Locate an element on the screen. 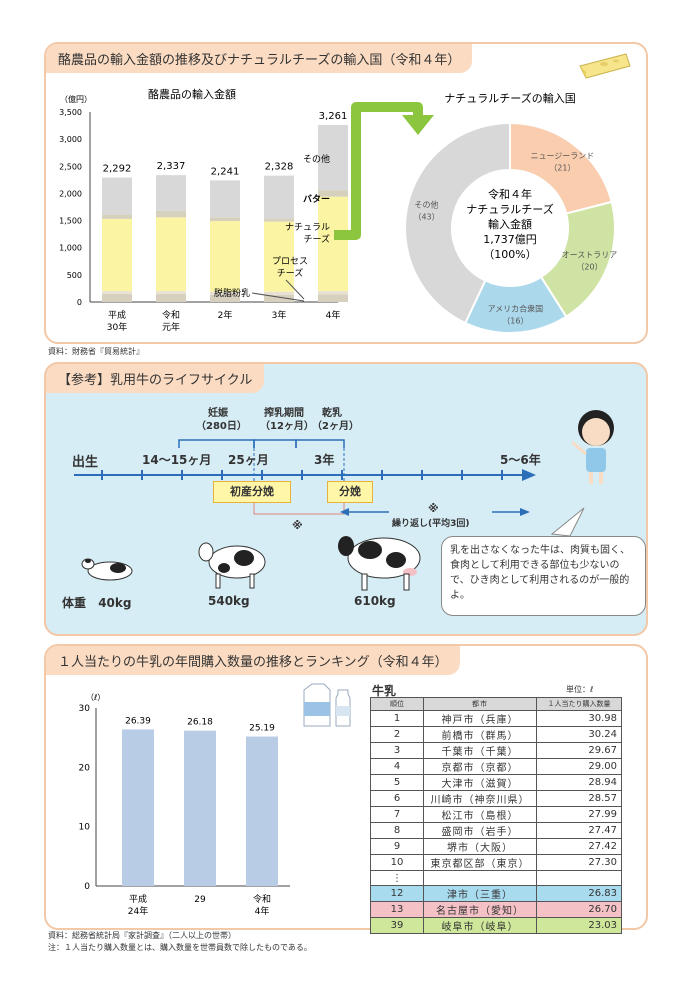 This screenshot has height=989, width=700. legend-butter: バター is located at coordinates (316, 199).